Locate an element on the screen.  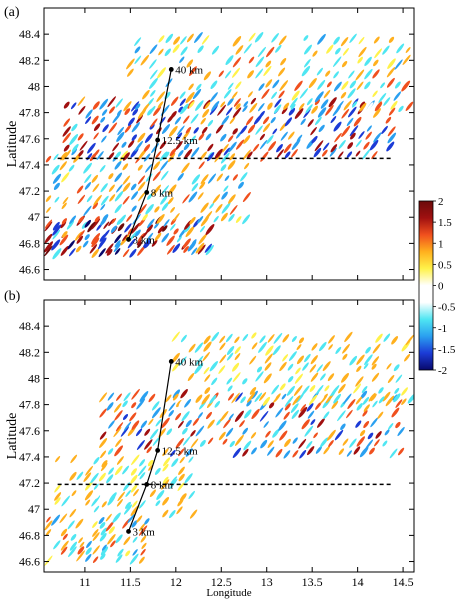
x-tick-label: 12 is located at coordinates (176, 582).